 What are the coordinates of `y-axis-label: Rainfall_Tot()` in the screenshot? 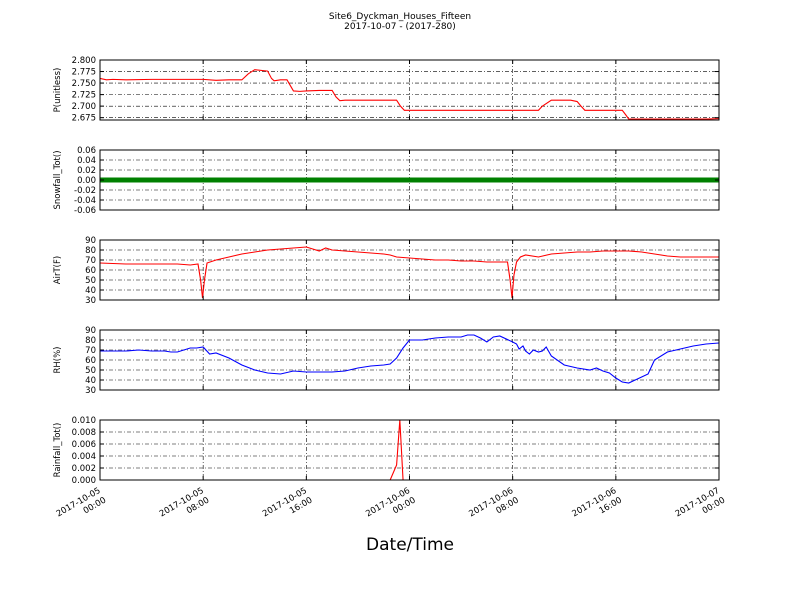 It's located at (58, 450).